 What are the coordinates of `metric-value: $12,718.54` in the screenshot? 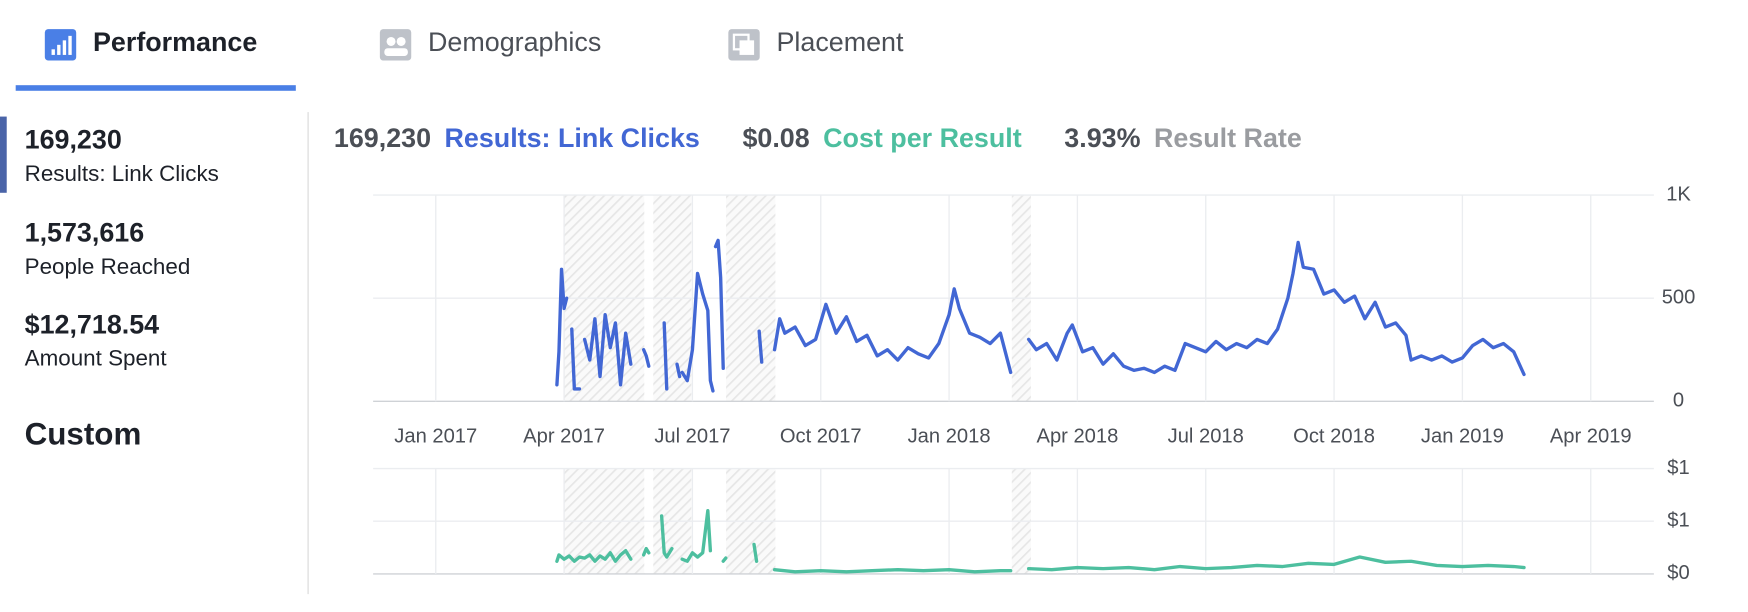 It's located at (92, 324).